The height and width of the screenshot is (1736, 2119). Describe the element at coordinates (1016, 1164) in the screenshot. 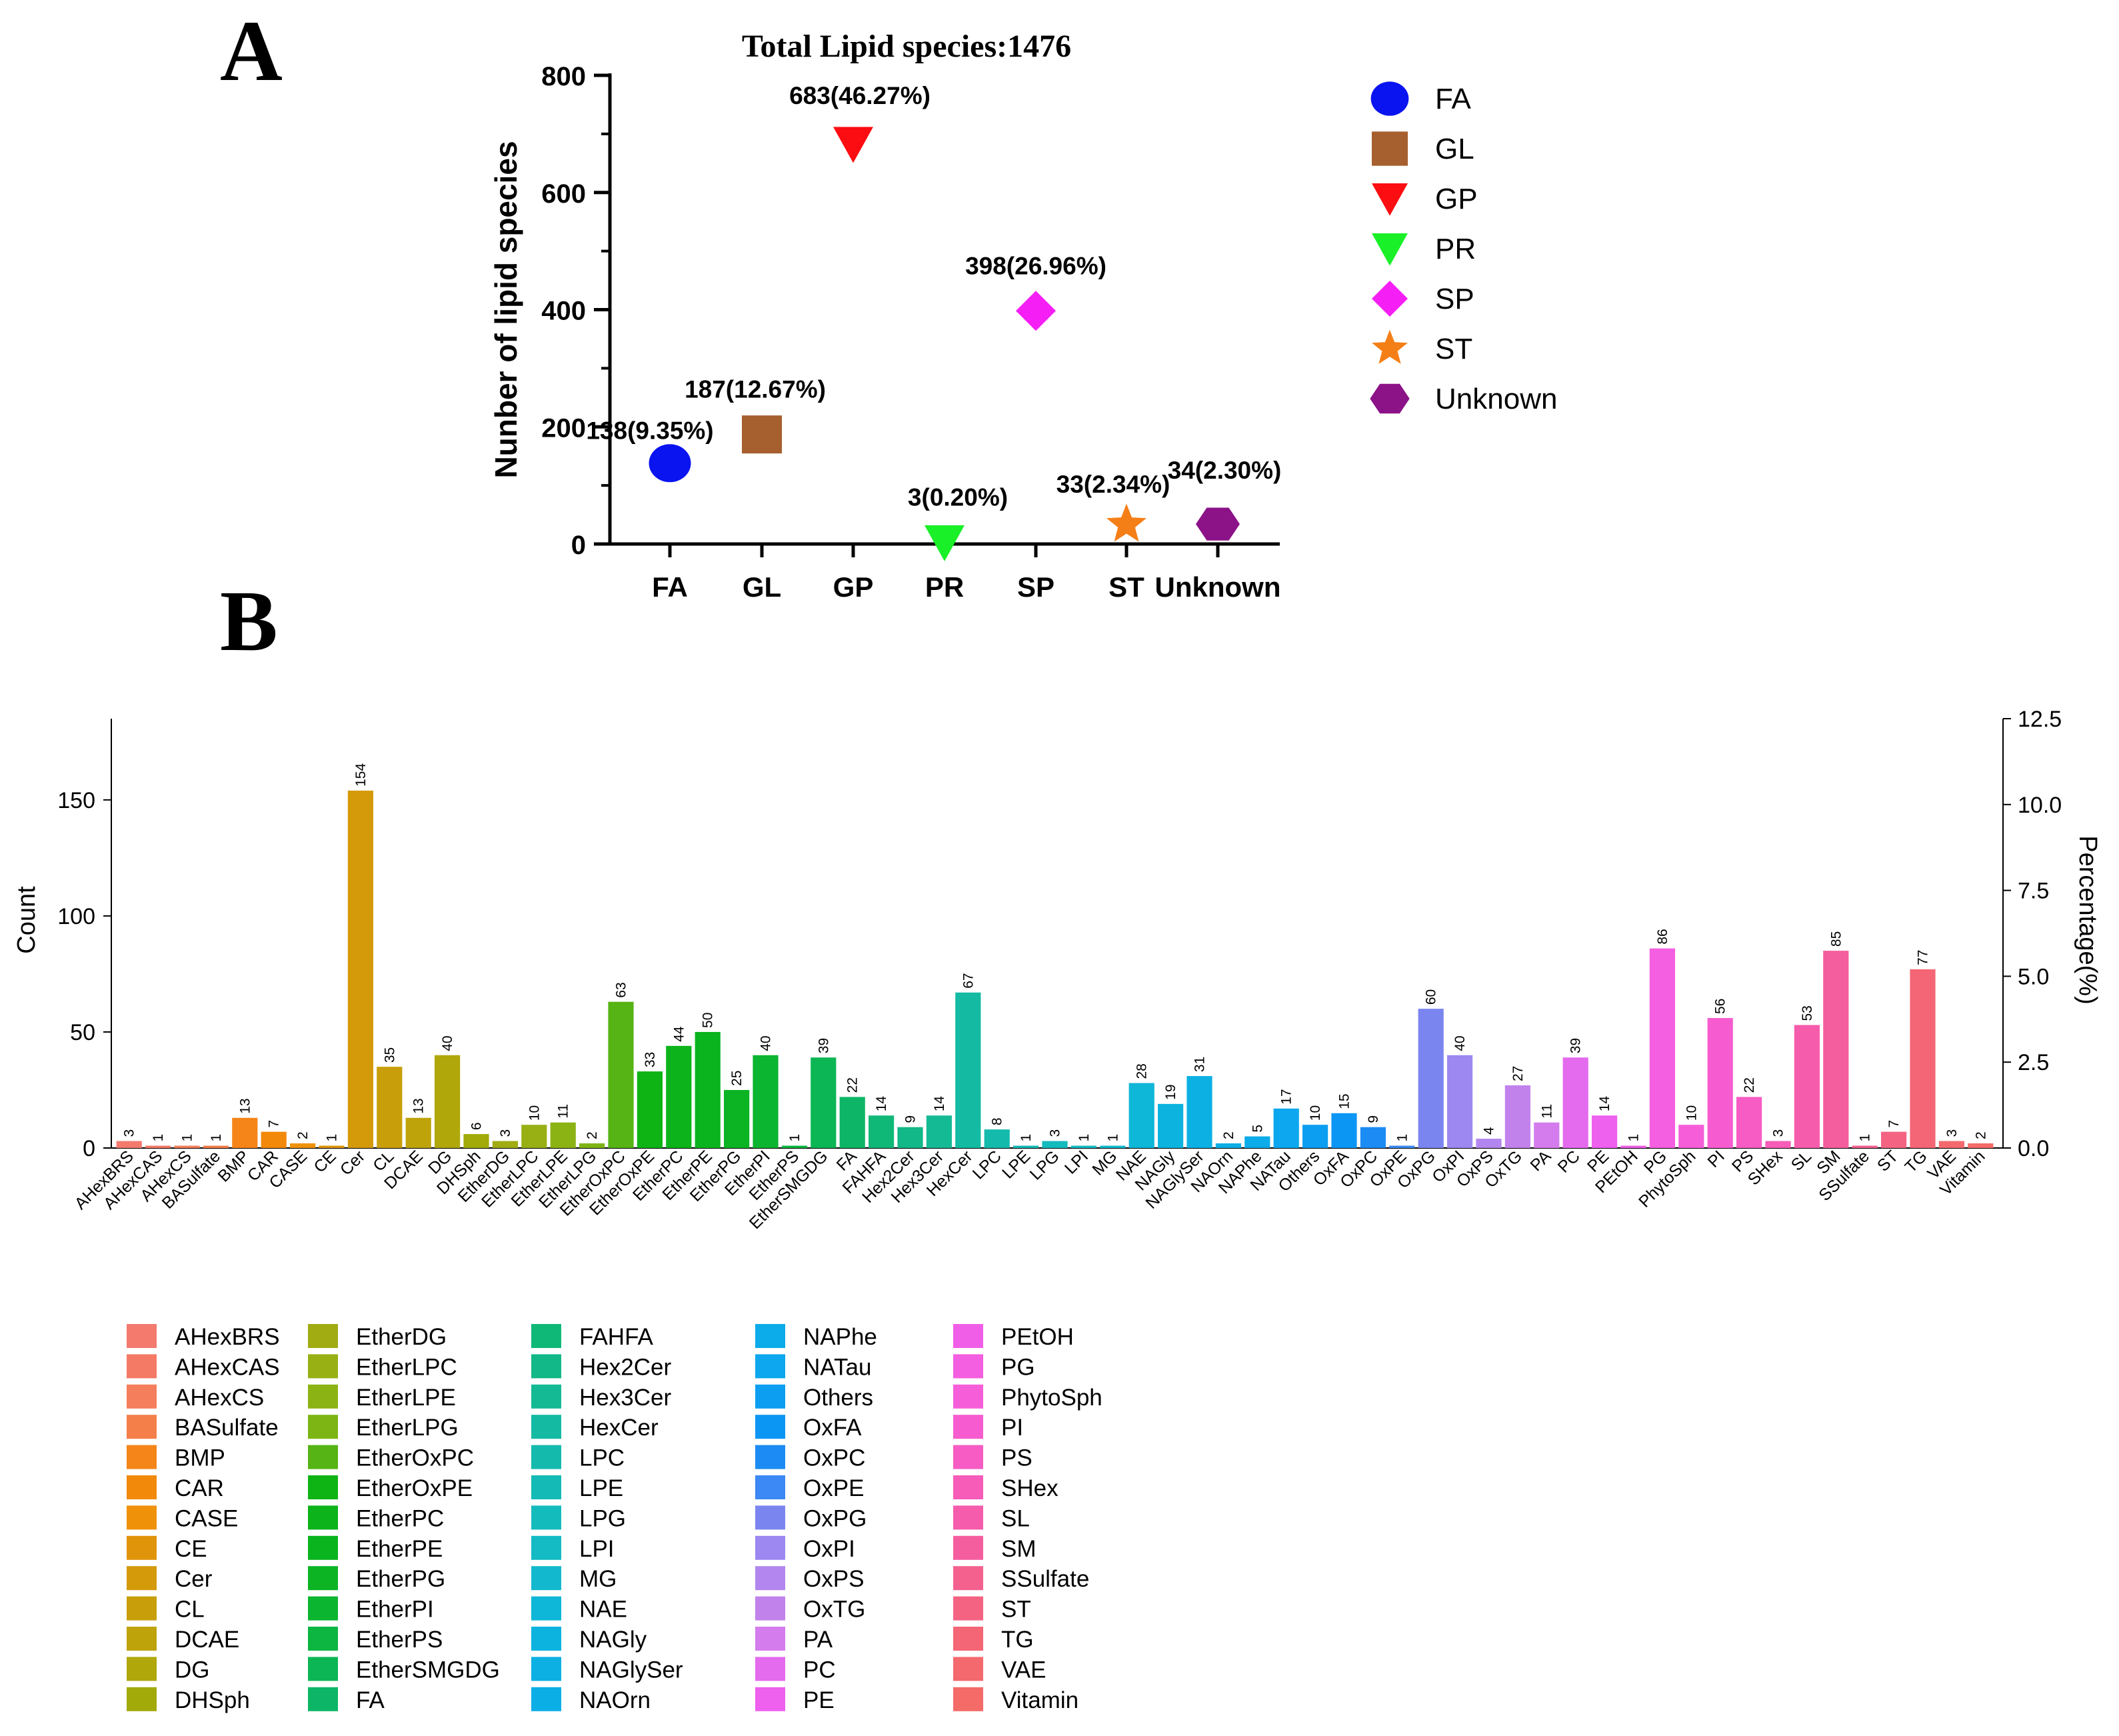

I see `chart-b-x-tick-label: LPE` at that location.